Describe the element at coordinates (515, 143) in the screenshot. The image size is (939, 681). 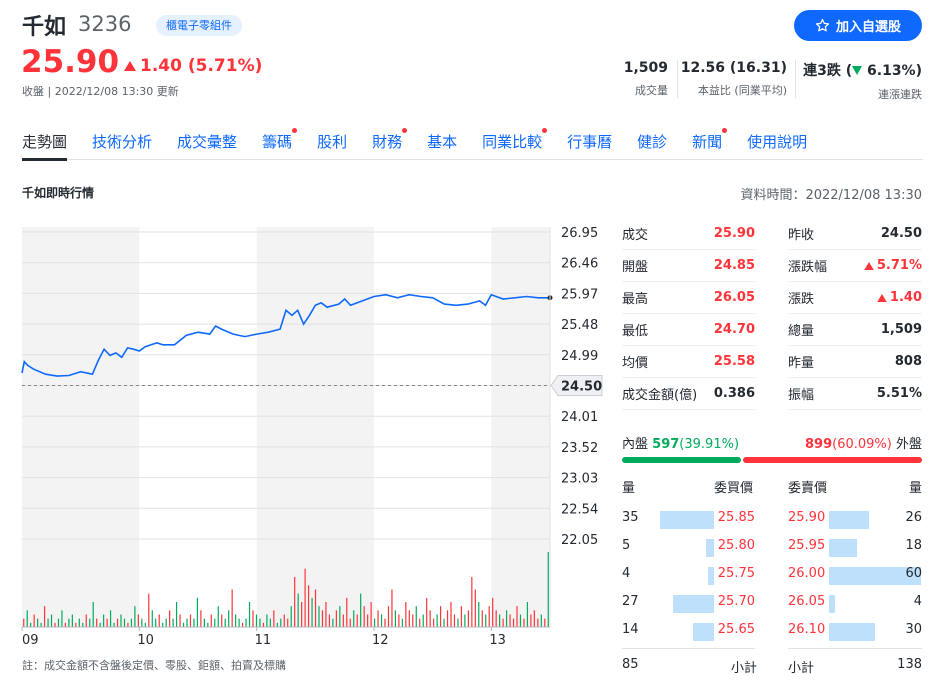
I see `tab-7: 同業比較` at that location.